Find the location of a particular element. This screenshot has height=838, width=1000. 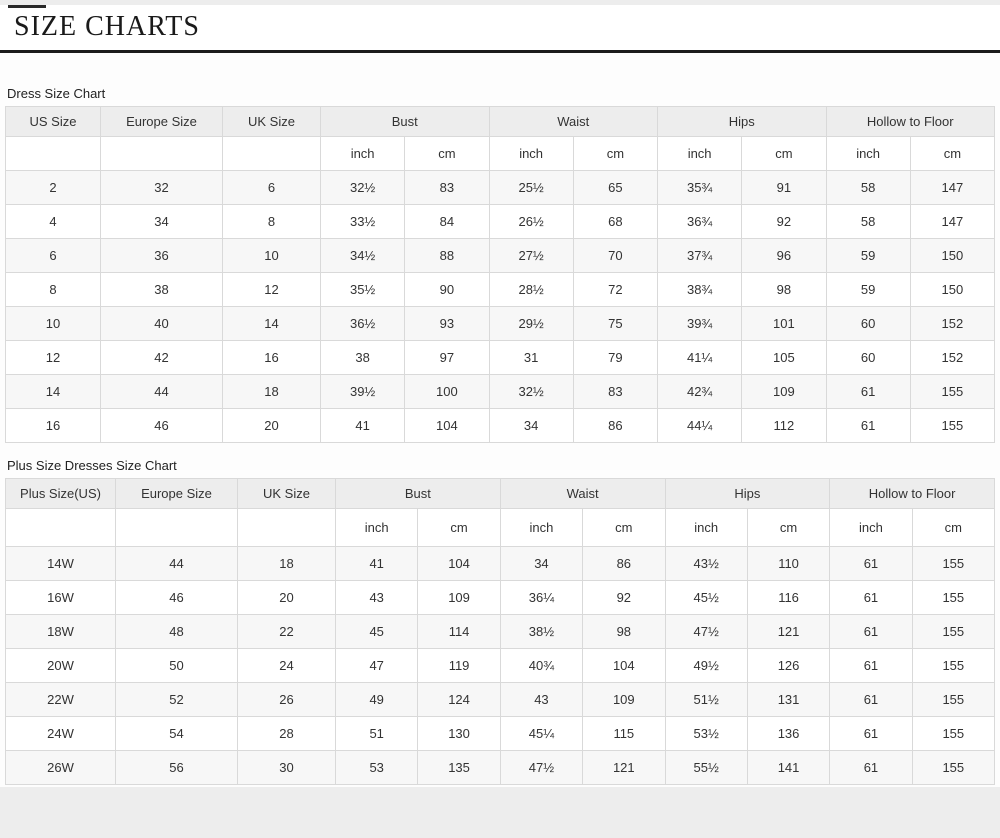

measurement-cell: 8 is located at coordinates (271, 221).